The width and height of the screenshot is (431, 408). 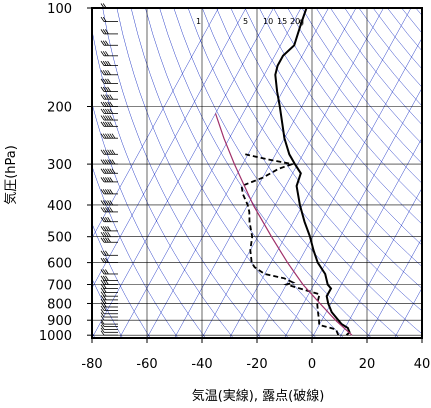 I want to click on temperature-line, so click(x=312, y=172).